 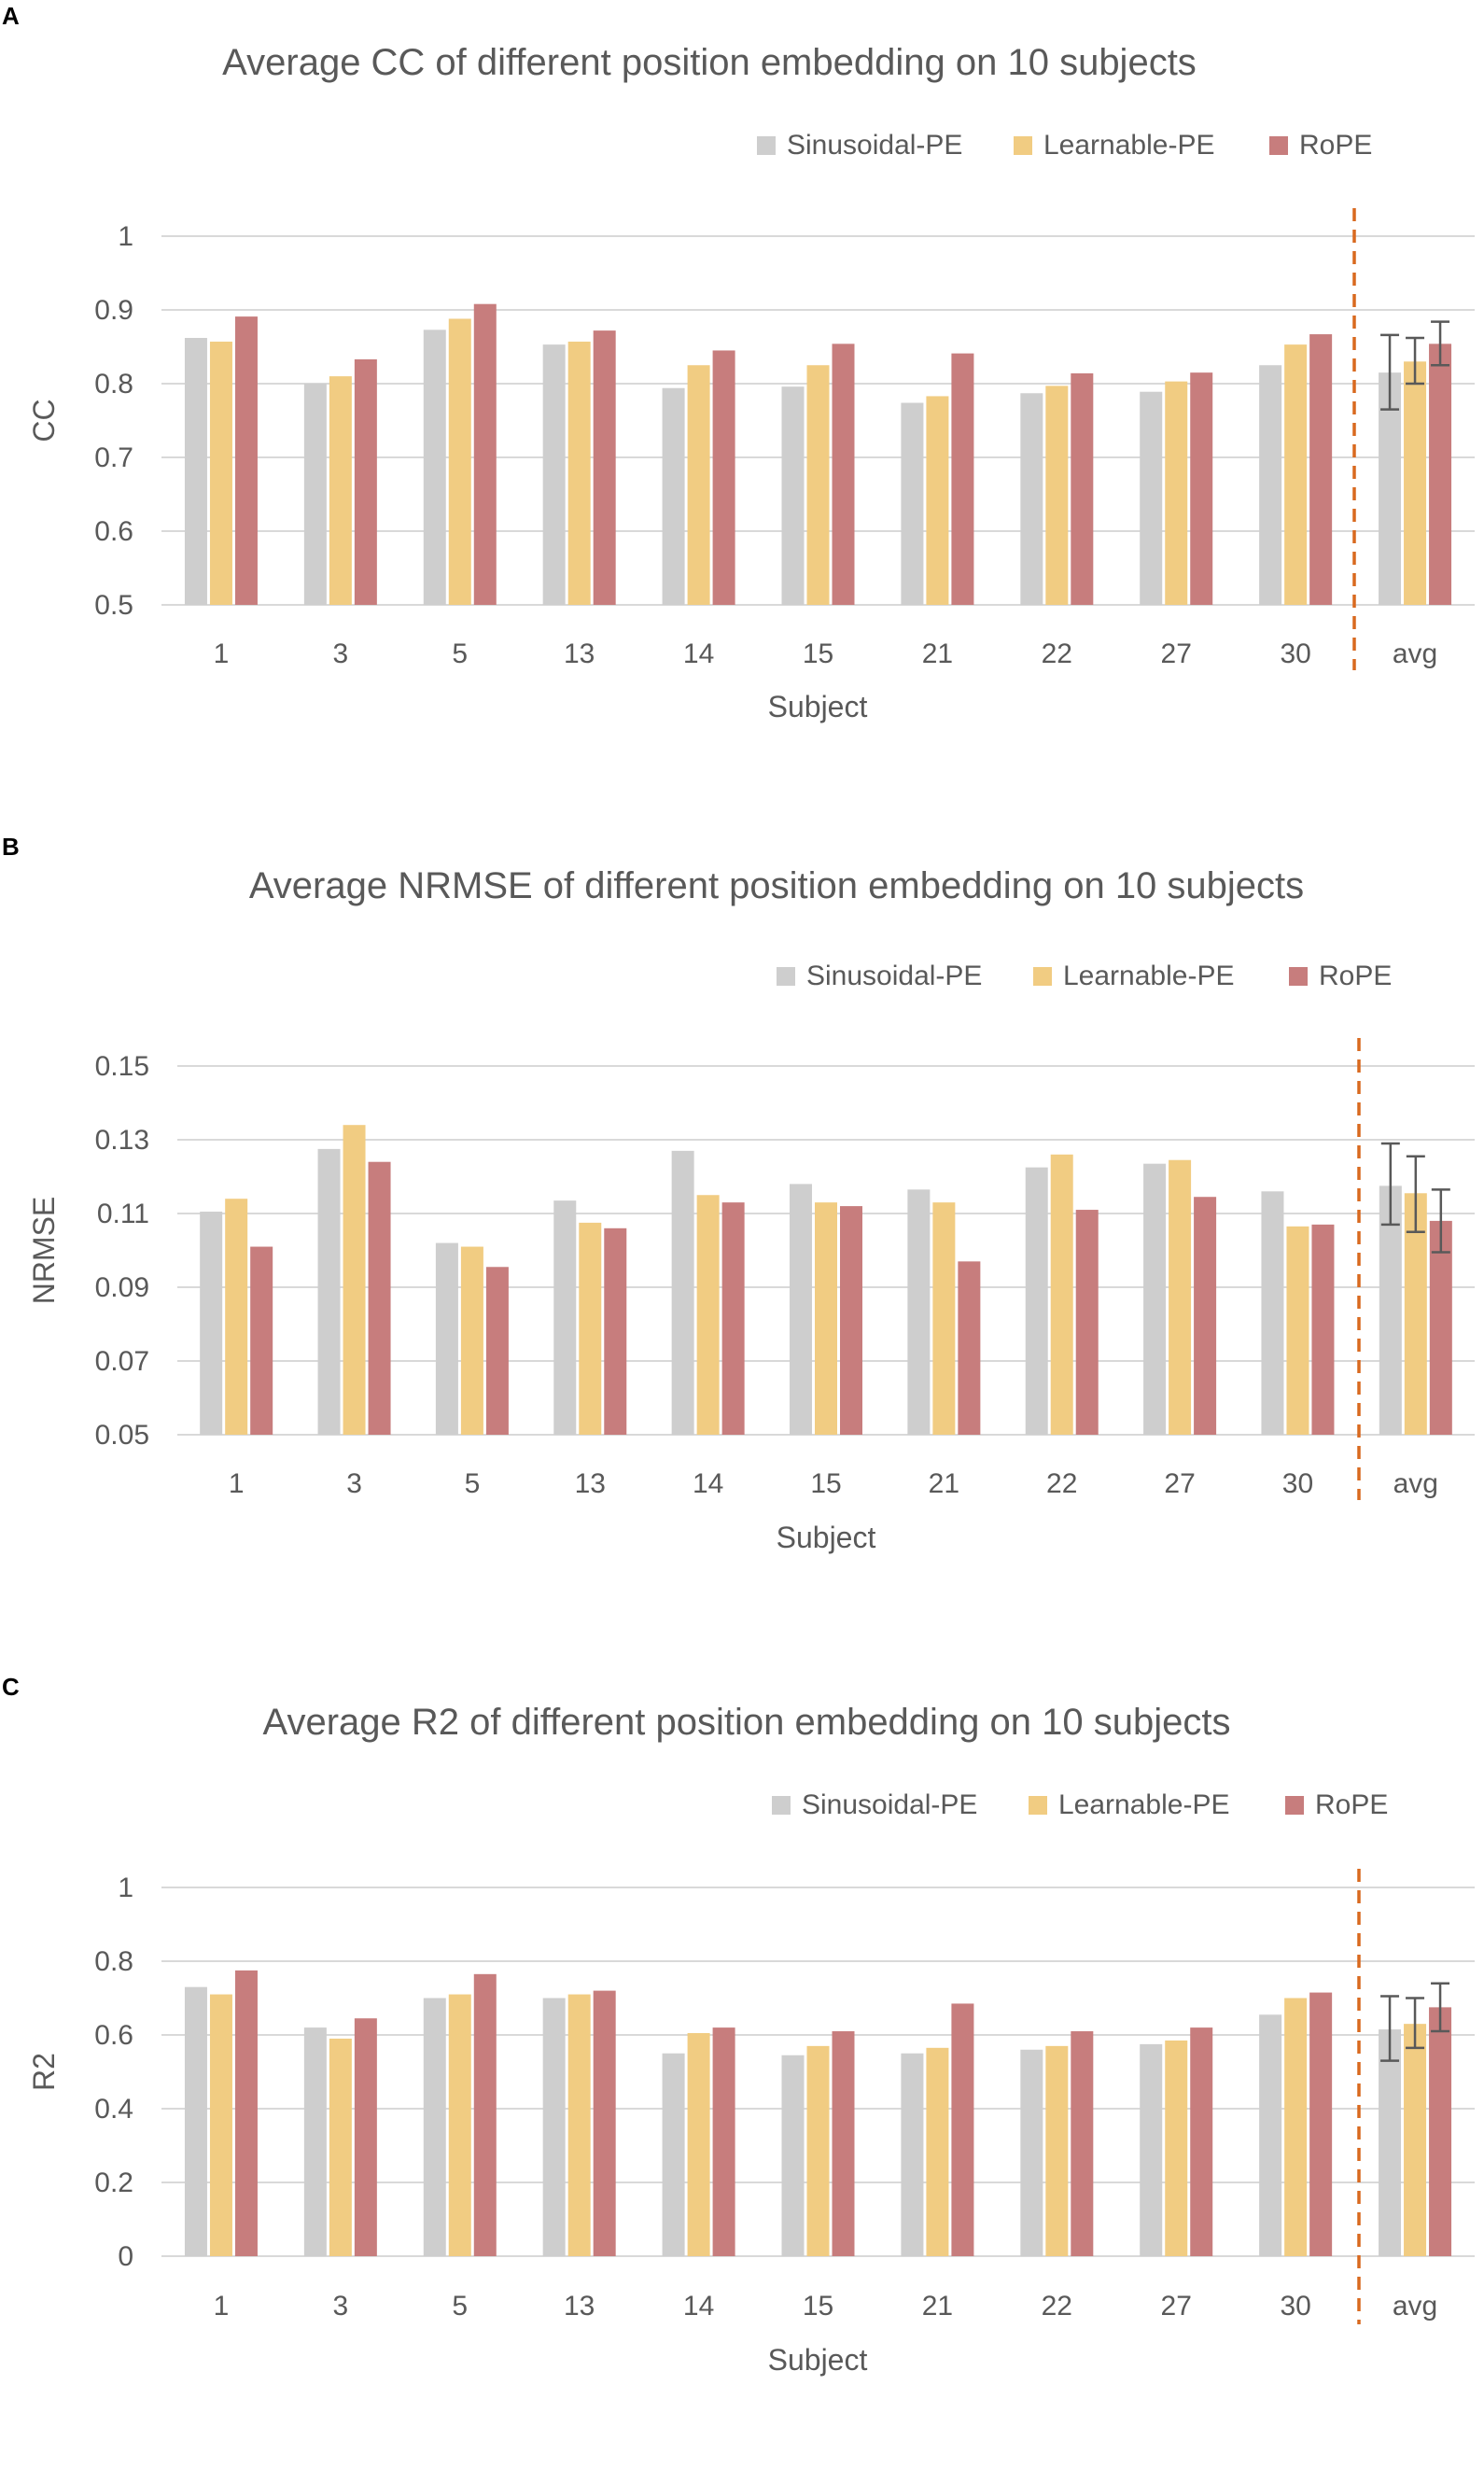 What do you see at coordinates (826, 1538) in the screenshot?
I see `x-axis-title: Subject` at bounding box center [826, 1538].